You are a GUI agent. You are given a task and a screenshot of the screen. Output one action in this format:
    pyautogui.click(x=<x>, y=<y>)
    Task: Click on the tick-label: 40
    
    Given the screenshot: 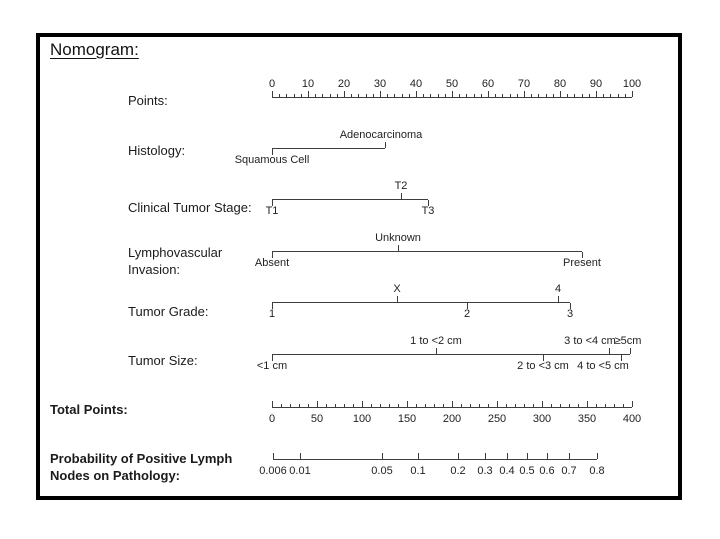 What is the action you would take?
    pyautogui.click(x=416, y=84)
    